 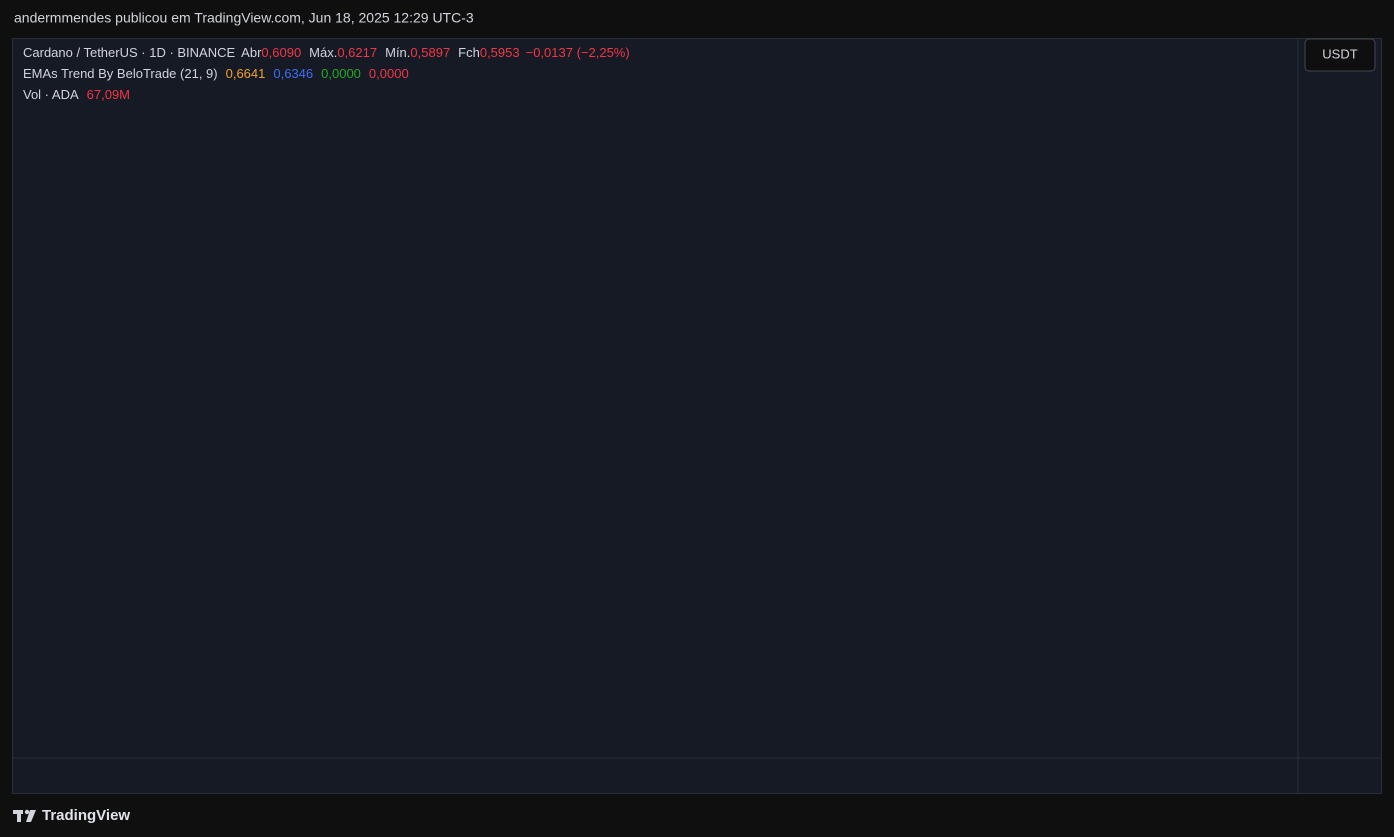 What do you see at coordinates (293, 73) in the screenshot?
I see `indicator-value: 0,6346` at bounding box center [293, 73].